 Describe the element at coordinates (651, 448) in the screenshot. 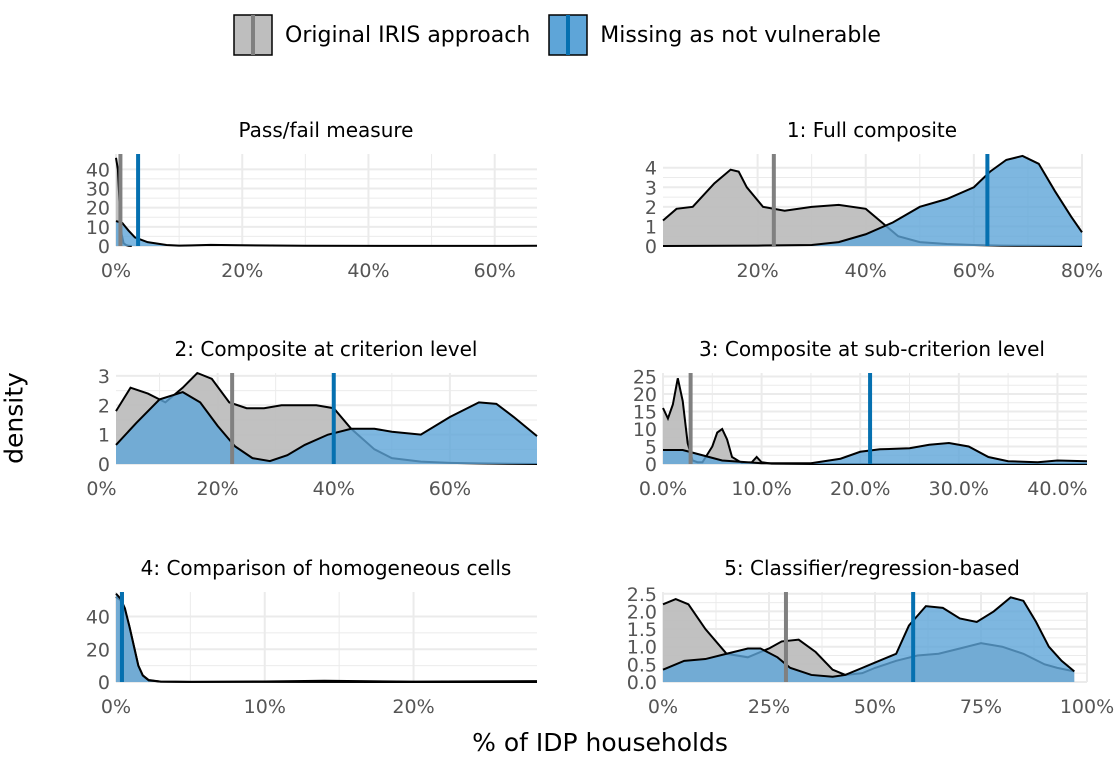

I see `y-tick-label: 5` at that location.